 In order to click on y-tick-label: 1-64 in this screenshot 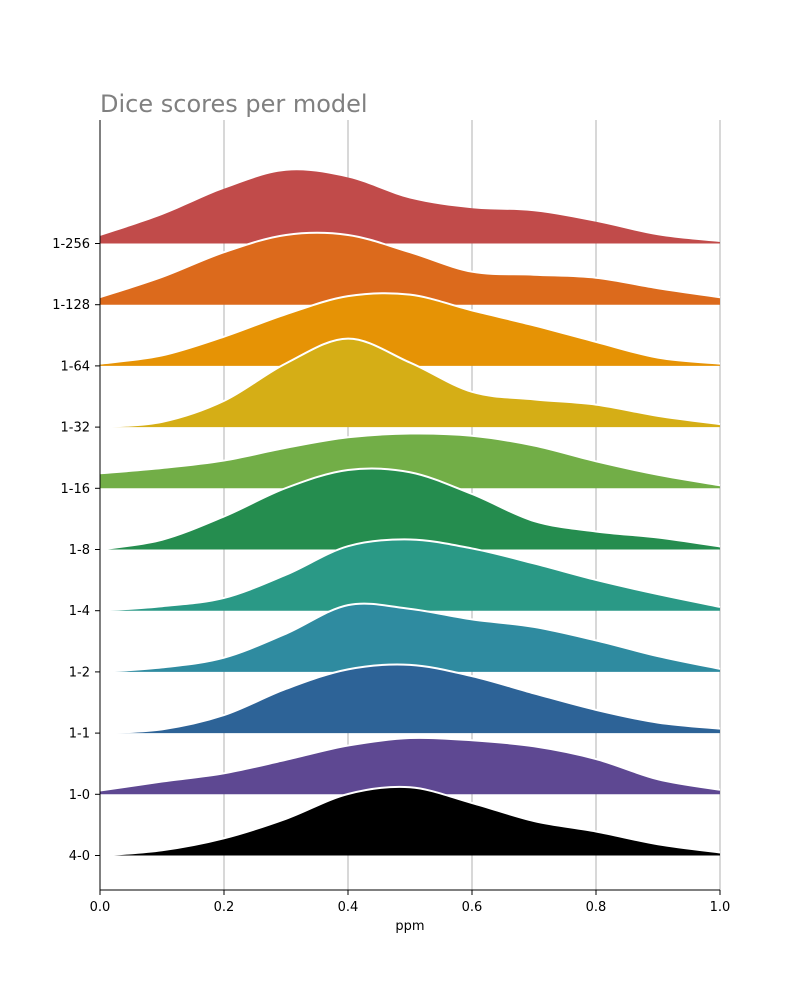, I will do `click(75, 366)`.